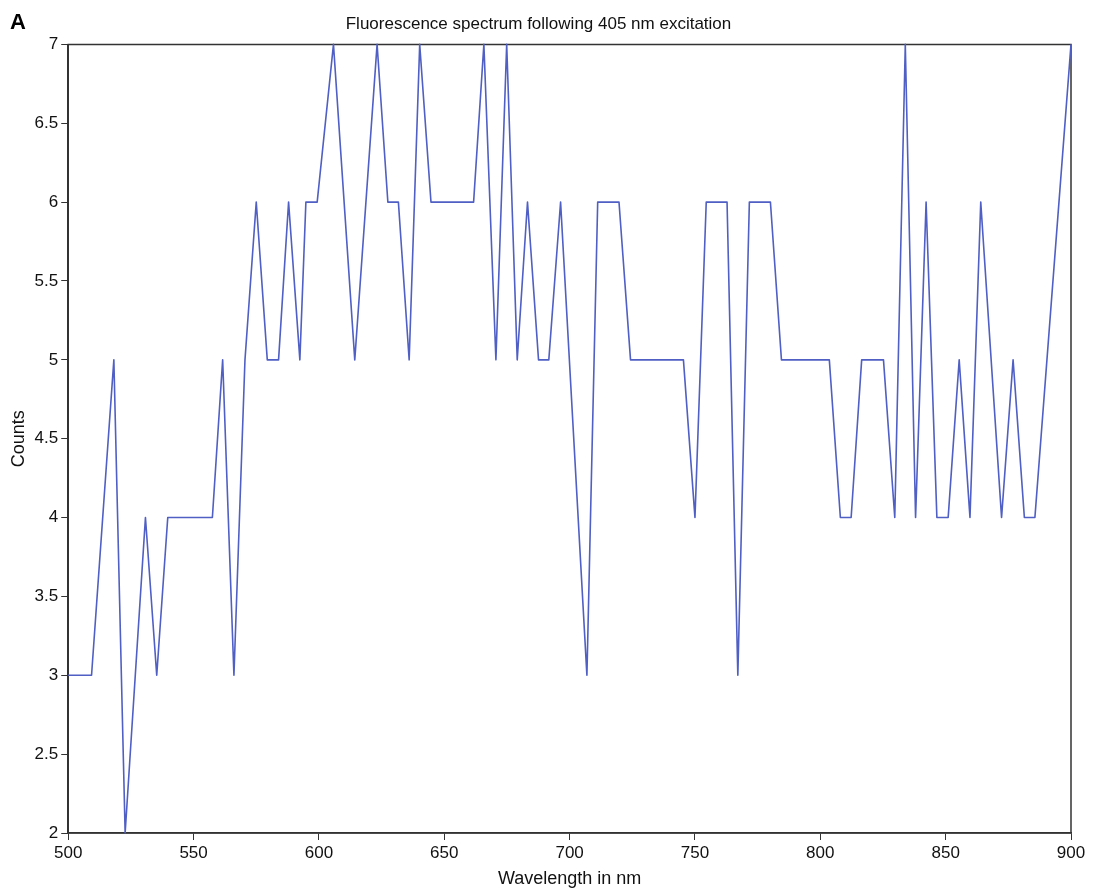 Image resolution: width=1093 pixels, height=896 pixels. I want to click on y-tick-label: 2.5, so click(46, 753).